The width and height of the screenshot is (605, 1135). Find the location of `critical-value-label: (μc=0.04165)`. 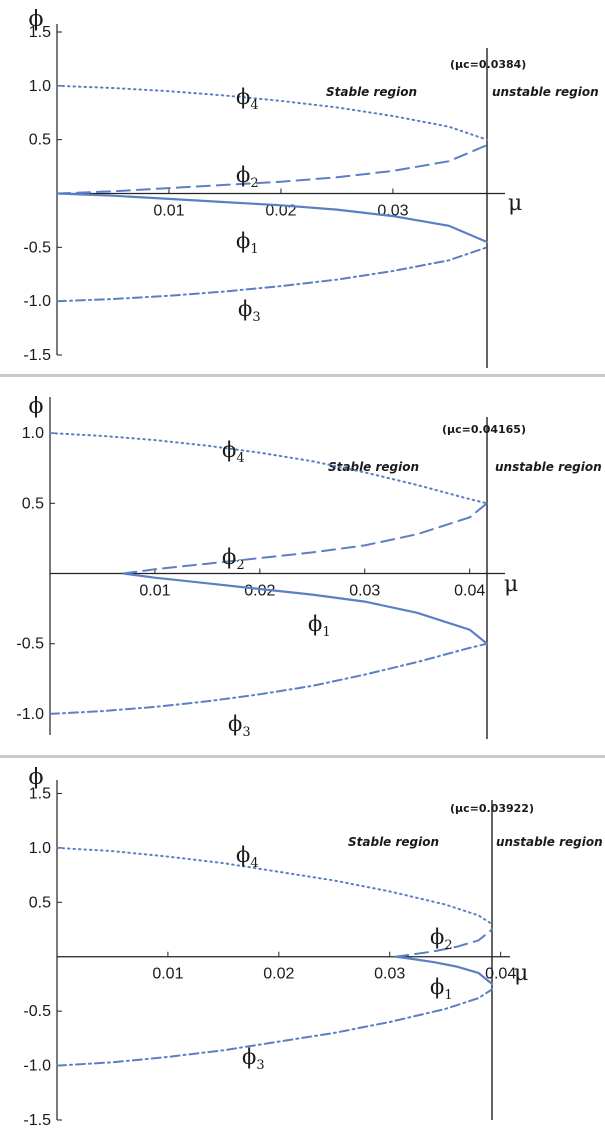

critical-value-label: (μc=0.04165) is located at coordinates (484, 429).